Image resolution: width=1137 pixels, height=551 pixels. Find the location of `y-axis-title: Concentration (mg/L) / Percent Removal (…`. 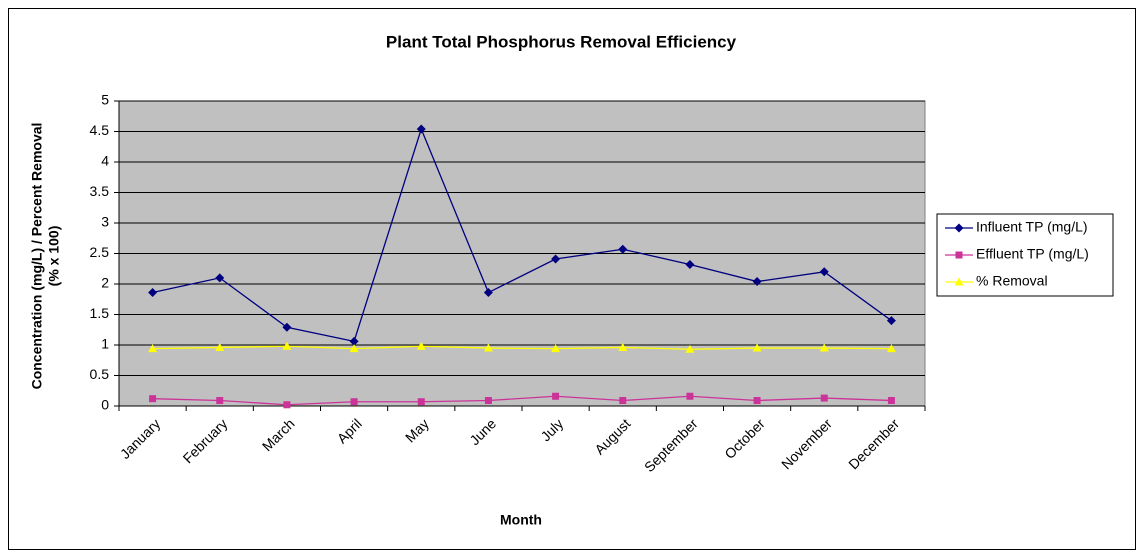

y-axis-title: Concentration (mg/L) / Percent Removal (… is located at coordinates (45, 256).